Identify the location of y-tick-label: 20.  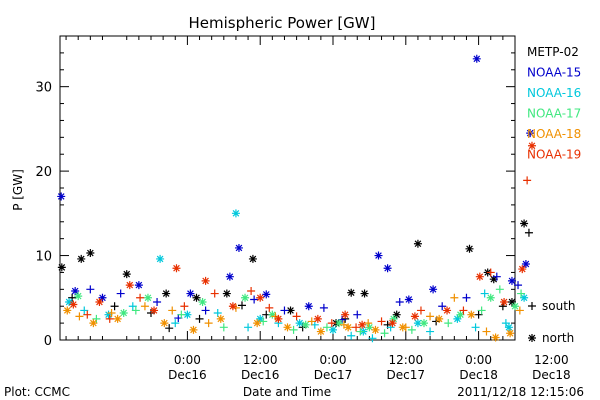
(43, 172).